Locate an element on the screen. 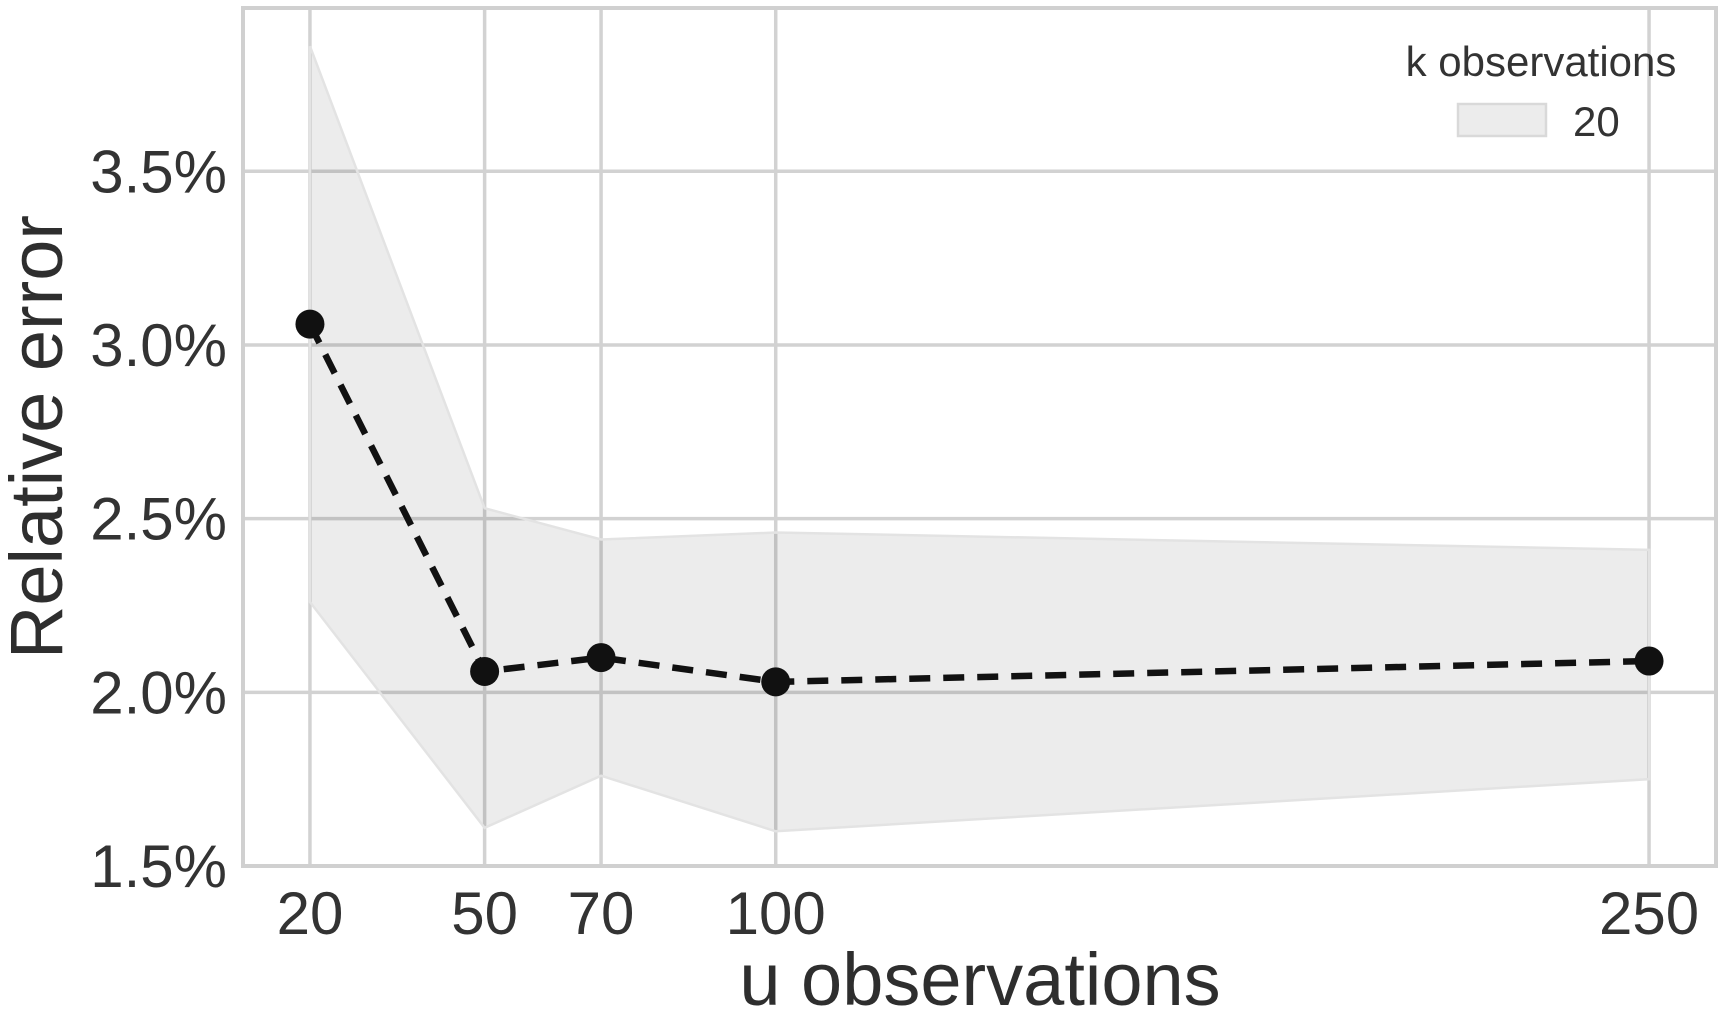  x-axis-tick-labels: 20 50 70 100 250 is located at coordinates (988, 913).